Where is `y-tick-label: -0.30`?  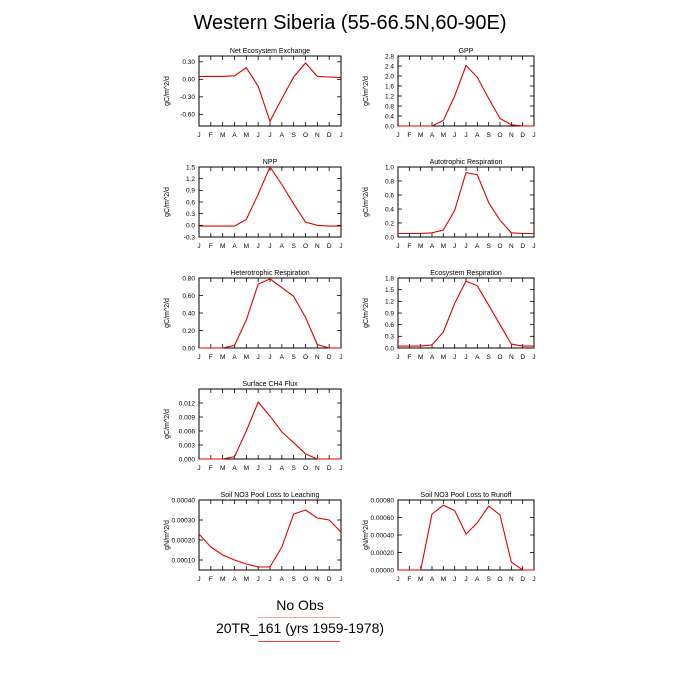
y-tick-label: -0.30 is located at coordinates (187, 97).